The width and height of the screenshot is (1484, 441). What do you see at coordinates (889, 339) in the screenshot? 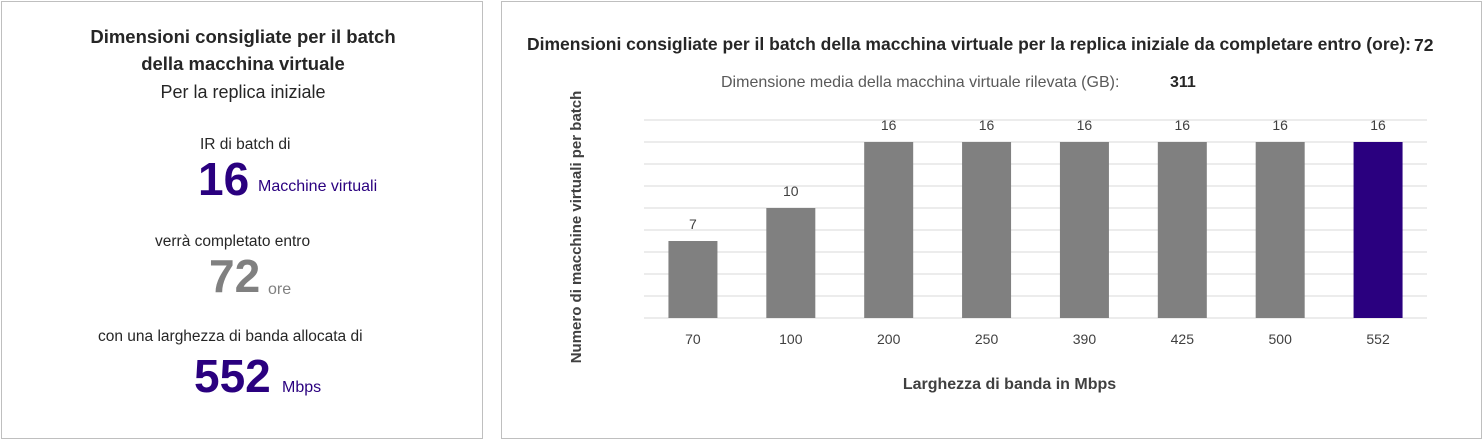
I see `x-tick-200: 200` at bounding box center [889, 339].